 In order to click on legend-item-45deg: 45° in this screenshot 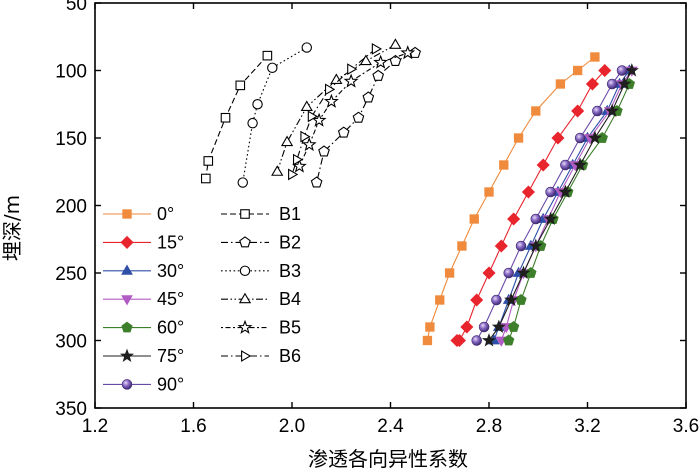, I will do `click(143, 299)`.